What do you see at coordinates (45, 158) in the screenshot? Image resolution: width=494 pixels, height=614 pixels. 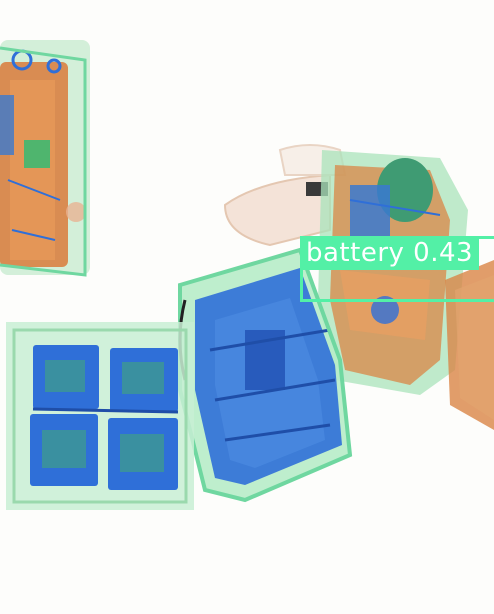 I see `top-left-bag` at bounding box center [45, 158].